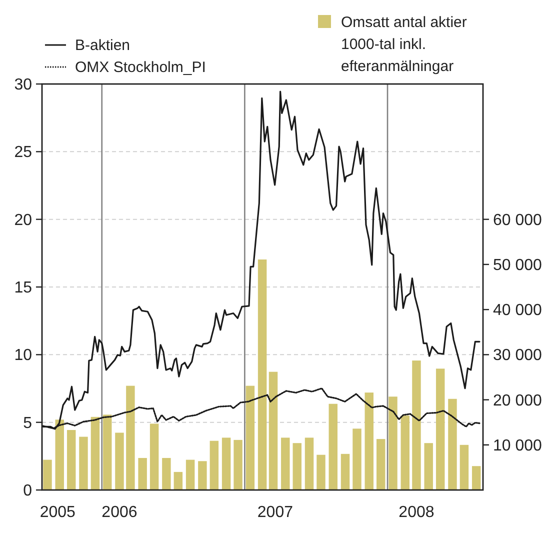 This screenshot has width=554, height=545. I want to click on x-tick-label: 2007, so click(275, 512).